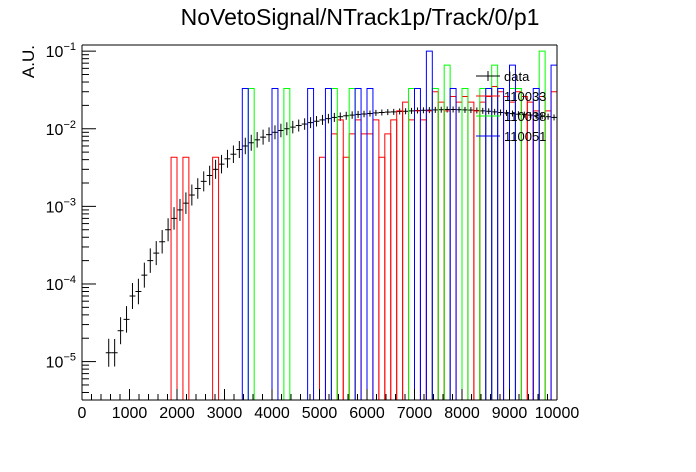  I want to click on legend-label: 110051, so click(525, 136).